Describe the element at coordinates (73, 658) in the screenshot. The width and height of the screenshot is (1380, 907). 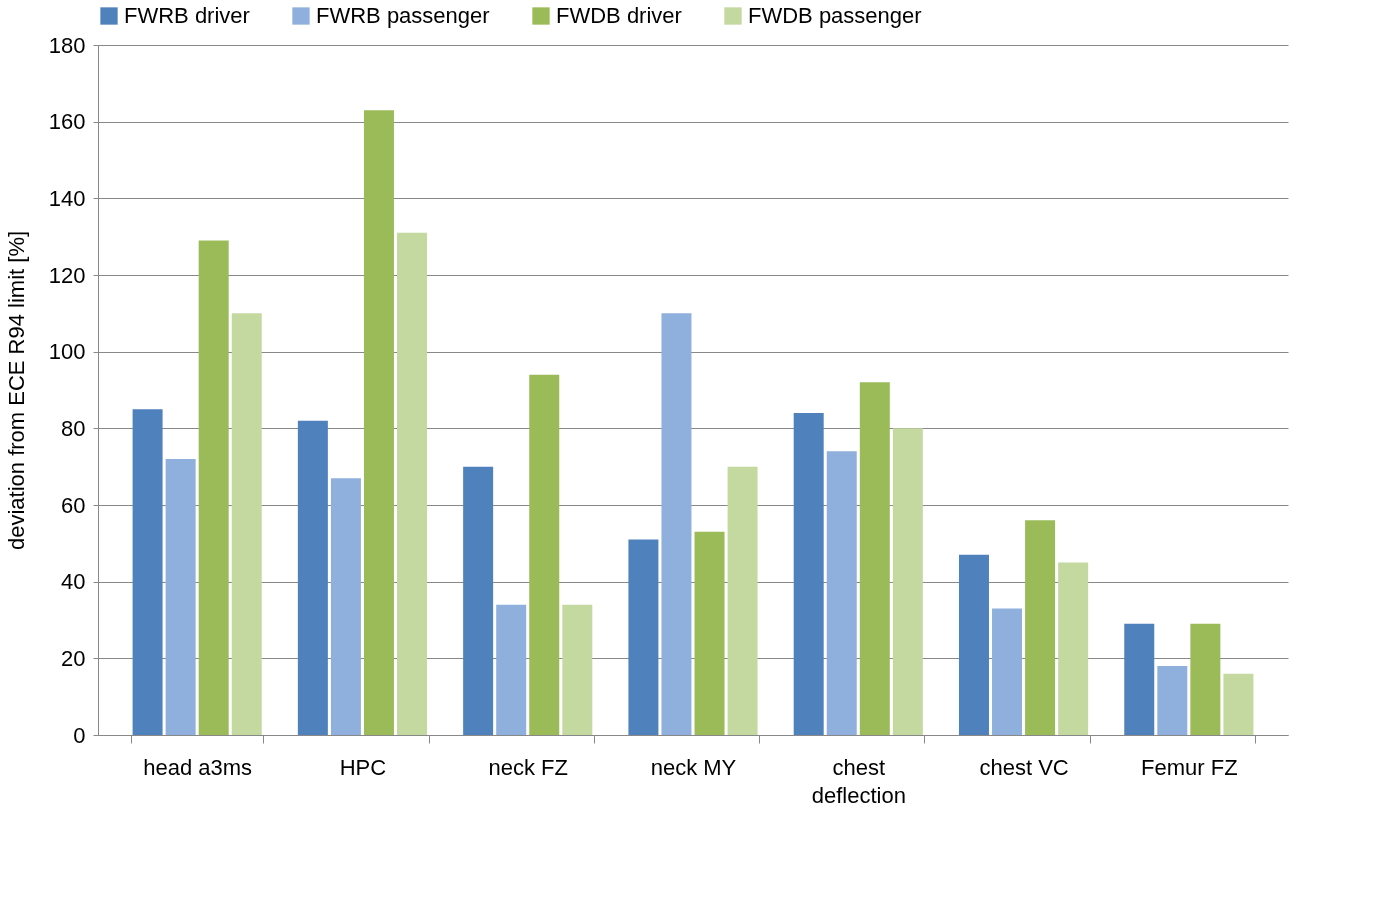
I see `y-tick-label: 20` at that location.